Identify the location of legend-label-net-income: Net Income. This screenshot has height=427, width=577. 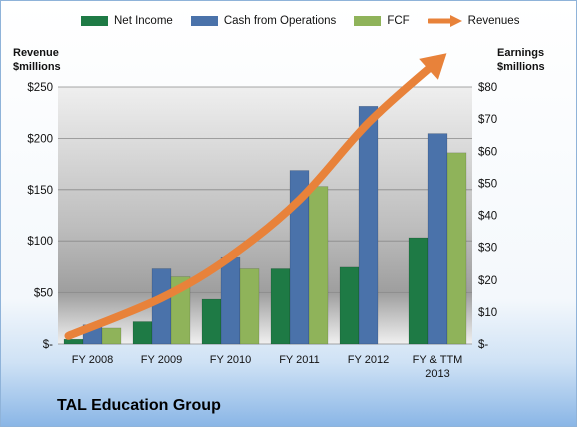
(143, 21).